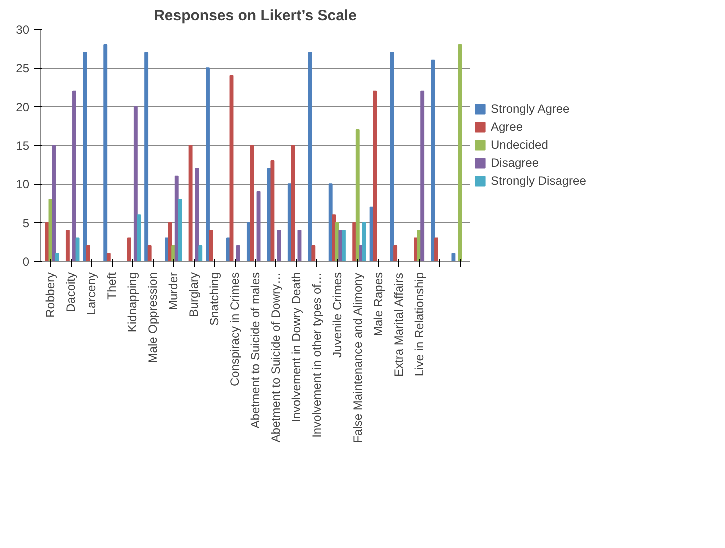  Describe the element at coordinates (530, 109) in the screenshot. I see `legend-label: Strongly Agree` at that location.